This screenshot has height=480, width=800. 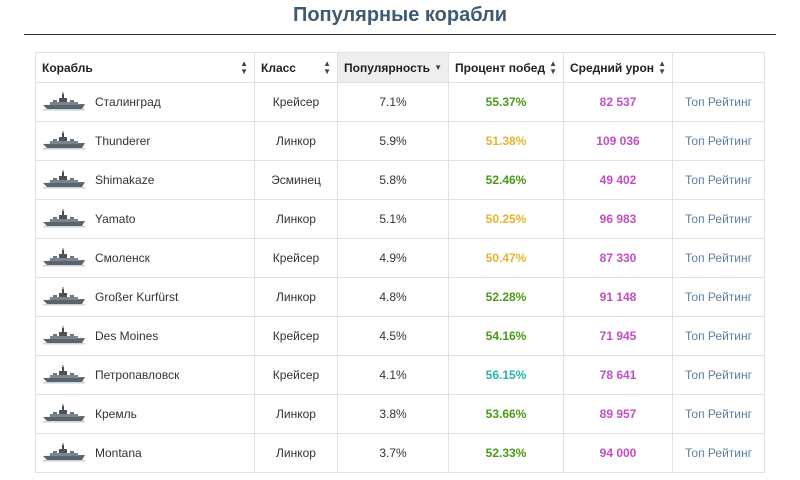 I want to click on ship-name: Петропавловск, so click(x=137, y=375).